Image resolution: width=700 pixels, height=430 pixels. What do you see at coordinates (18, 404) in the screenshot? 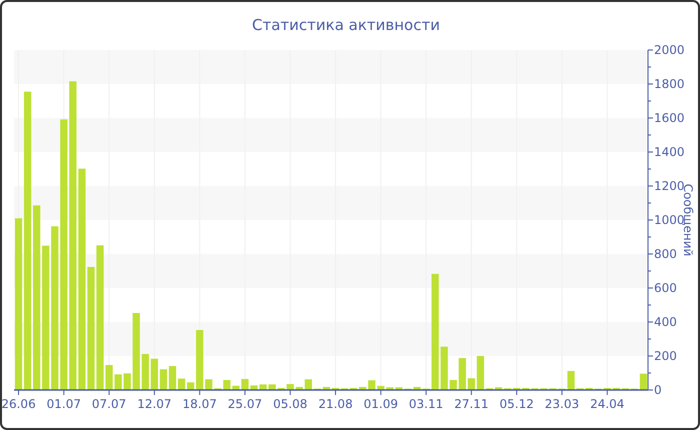
I see `x-tick-label: 26.06` at bounding box center [18, 404].